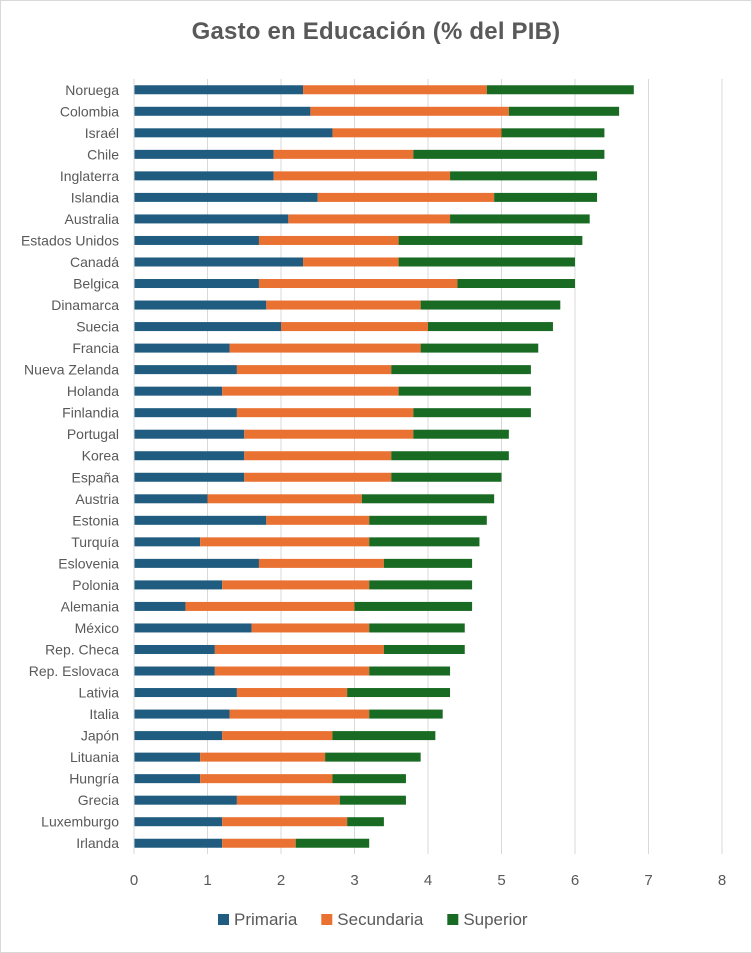 The width and height of the screenshot is (752, 953). I want to click on category-label: Holanda, so click(93, 391).